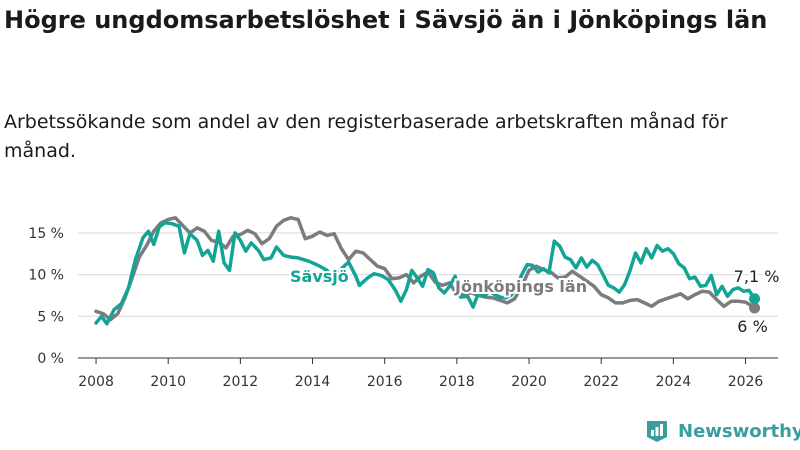 The width and height of the screenshot is (800, 450). I want to click on end-marker-lan, so click(755, 308).